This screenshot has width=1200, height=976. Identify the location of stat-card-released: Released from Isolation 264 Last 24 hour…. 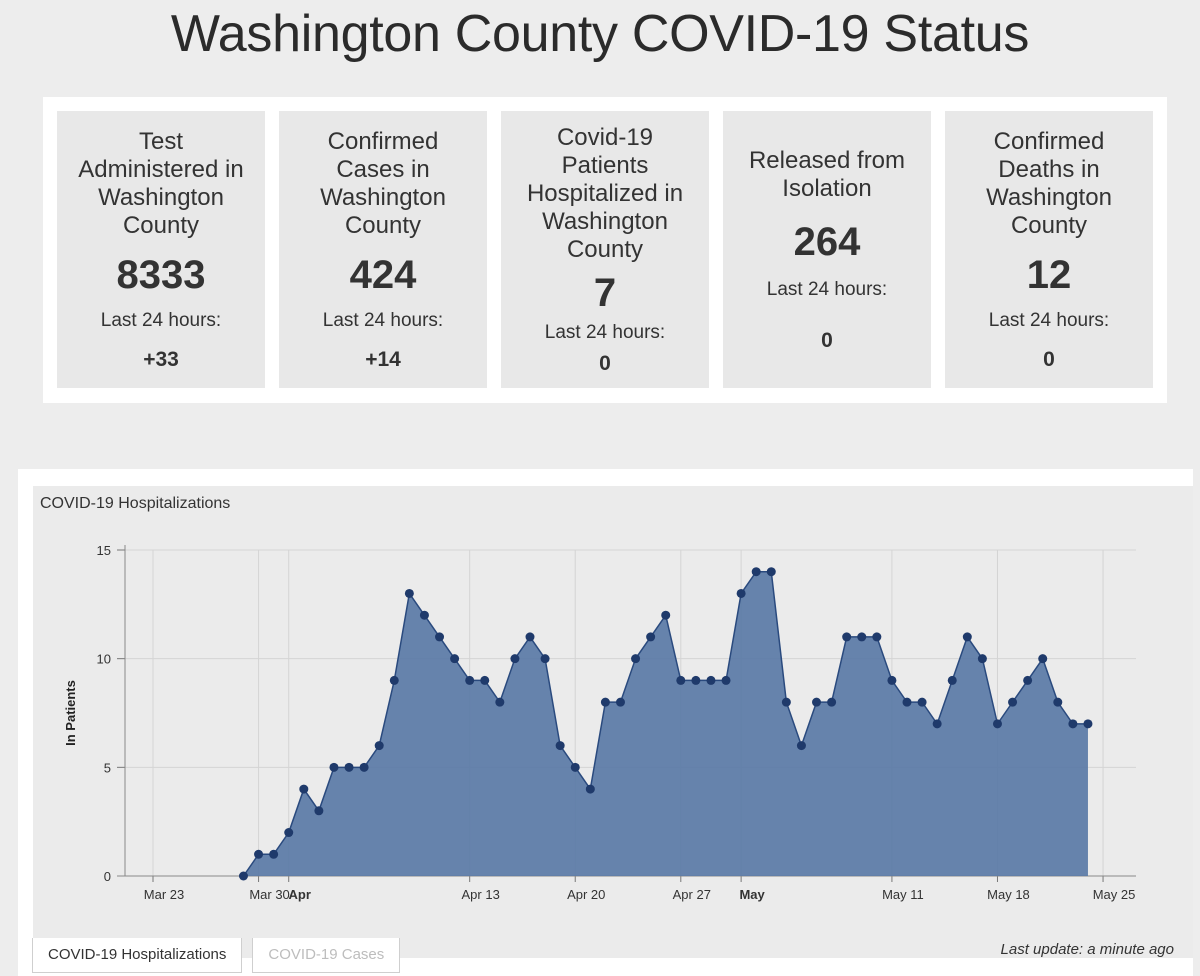
(827, 249).